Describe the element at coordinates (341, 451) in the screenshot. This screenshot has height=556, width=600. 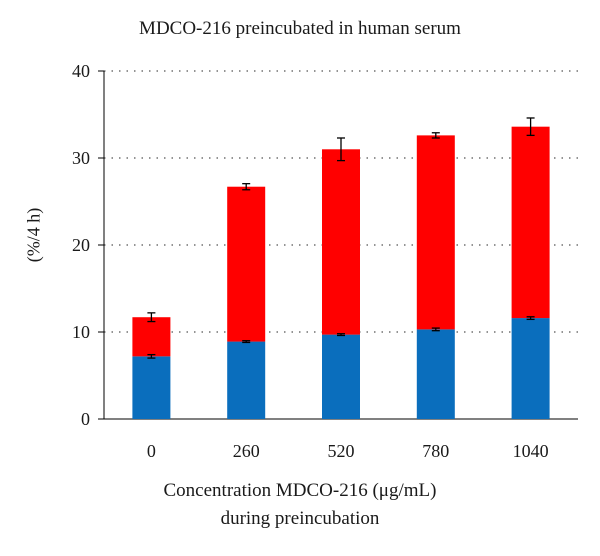
I see `x-tick-label: 520` at that location.